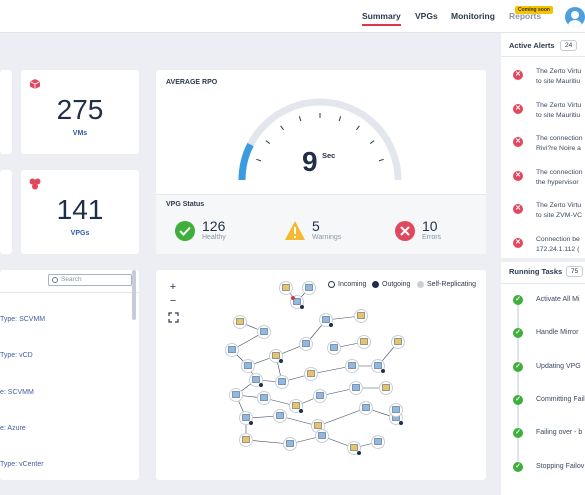 This screenshot has height=495, width=585. Describe the element at coordinates (13, 428) in the screenshot. I see `list-item: e: Azure` at that location.